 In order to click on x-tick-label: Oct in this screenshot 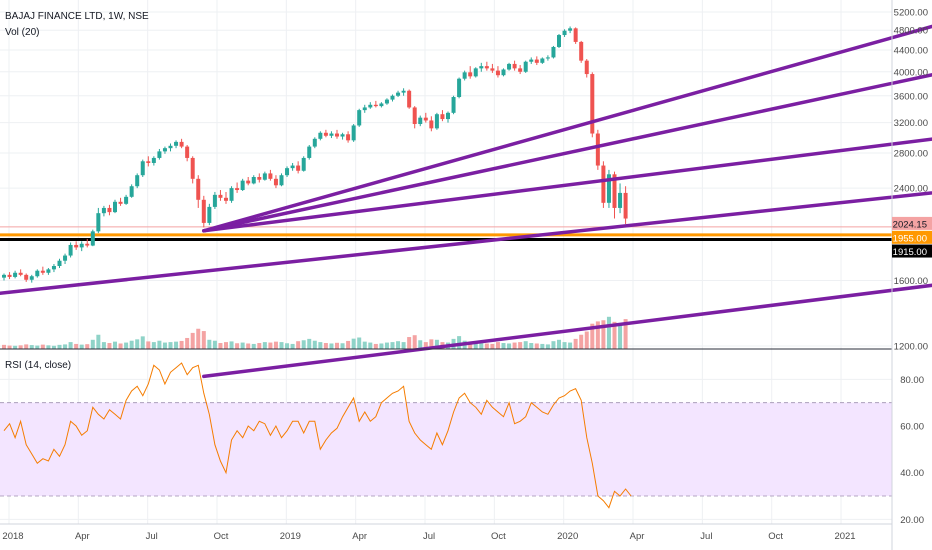, I will do `click(498, 536)`.